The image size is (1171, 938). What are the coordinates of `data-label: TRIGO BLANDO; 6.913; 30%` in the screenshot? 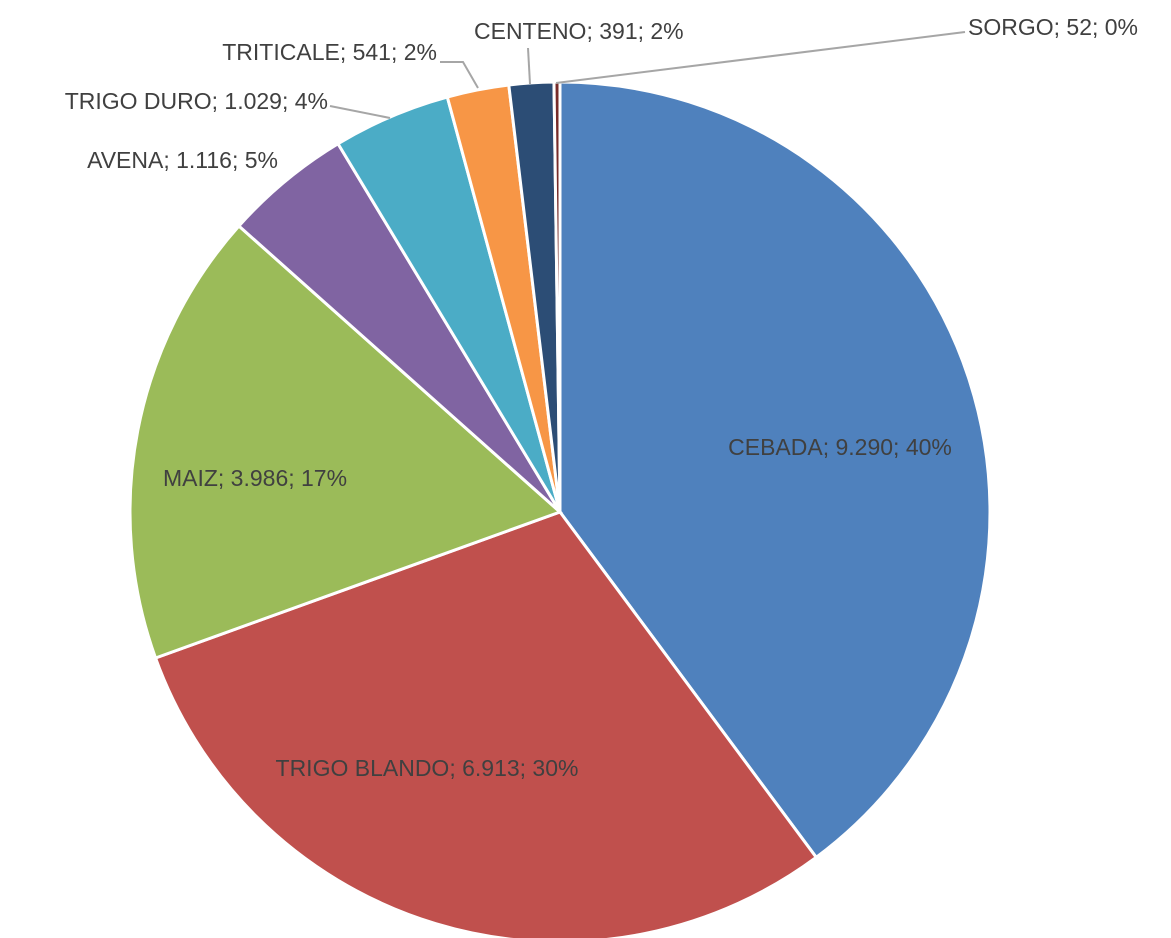 It's located at (427, 768).